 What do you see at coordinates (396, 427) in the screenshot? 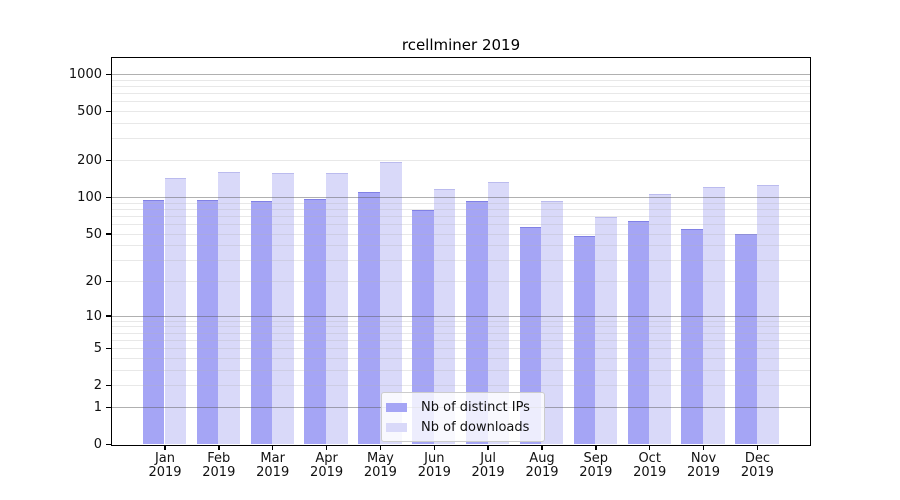
I see `legend-swatch-downloads` at bounding box center [396, 427].